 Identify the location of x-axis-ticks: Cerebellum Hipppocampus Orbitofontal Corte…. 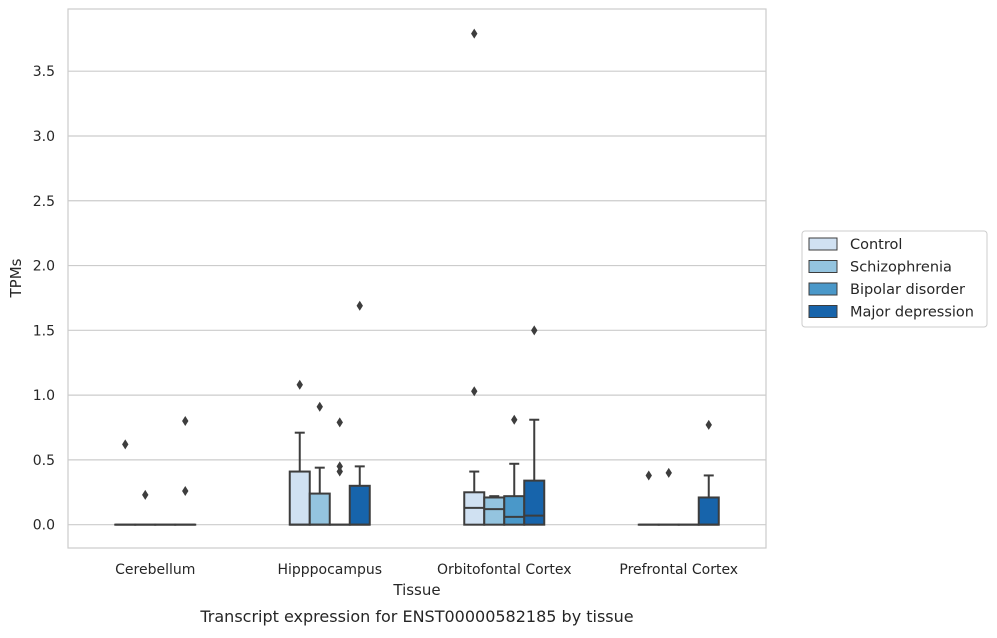
(426, 570).